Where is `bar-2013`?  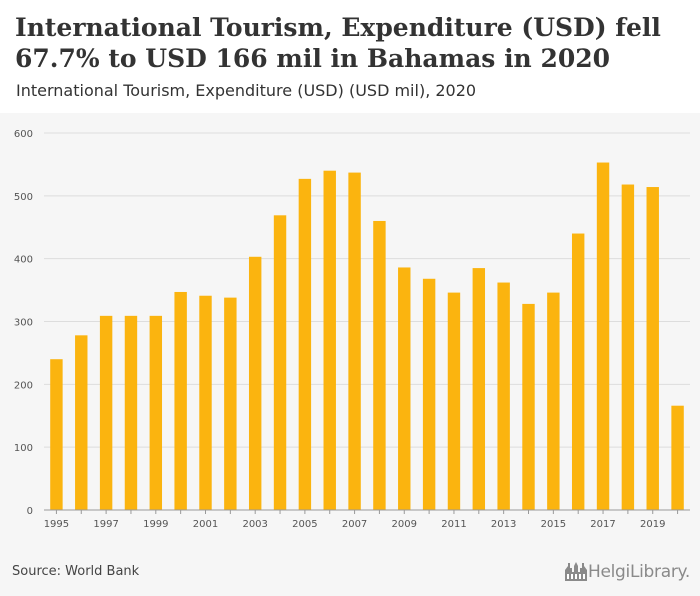 bar-2013 is located at coordinates (503, 396).